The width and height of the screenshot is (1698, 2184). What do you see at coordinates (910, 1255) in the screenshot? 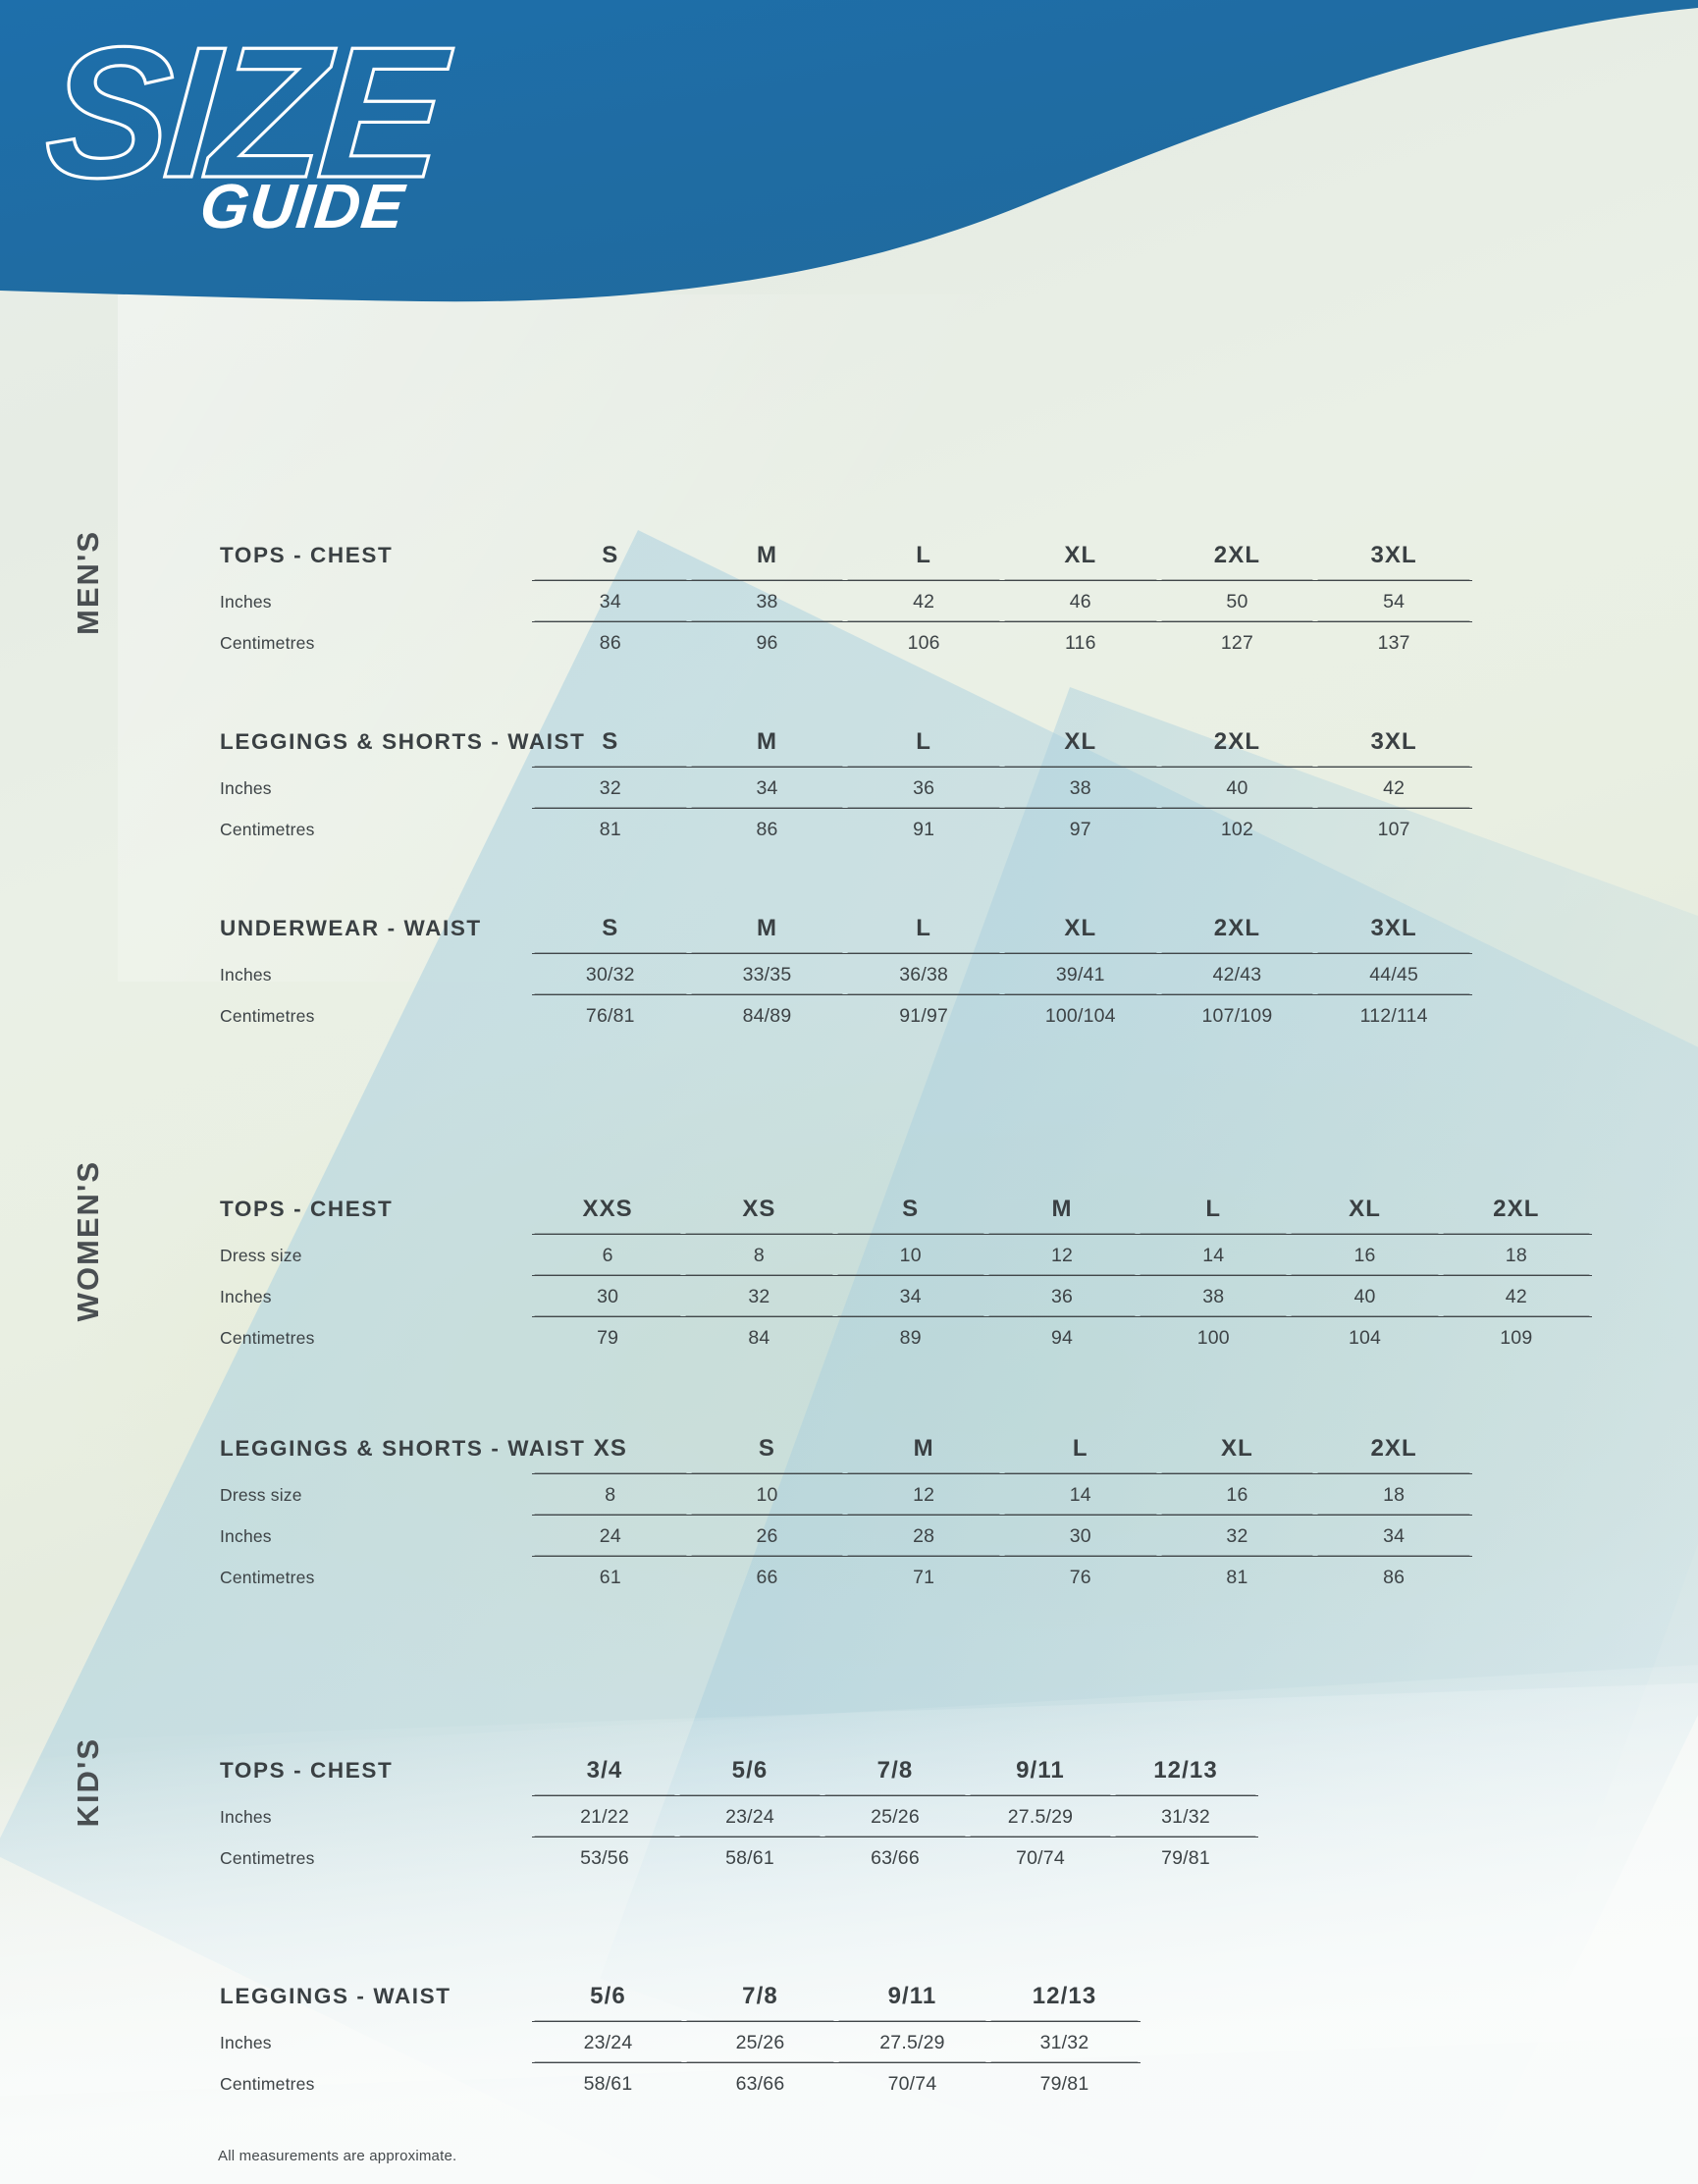
I see `womens-tops-chest-cell: 10` at bounding box center [910, 1255].